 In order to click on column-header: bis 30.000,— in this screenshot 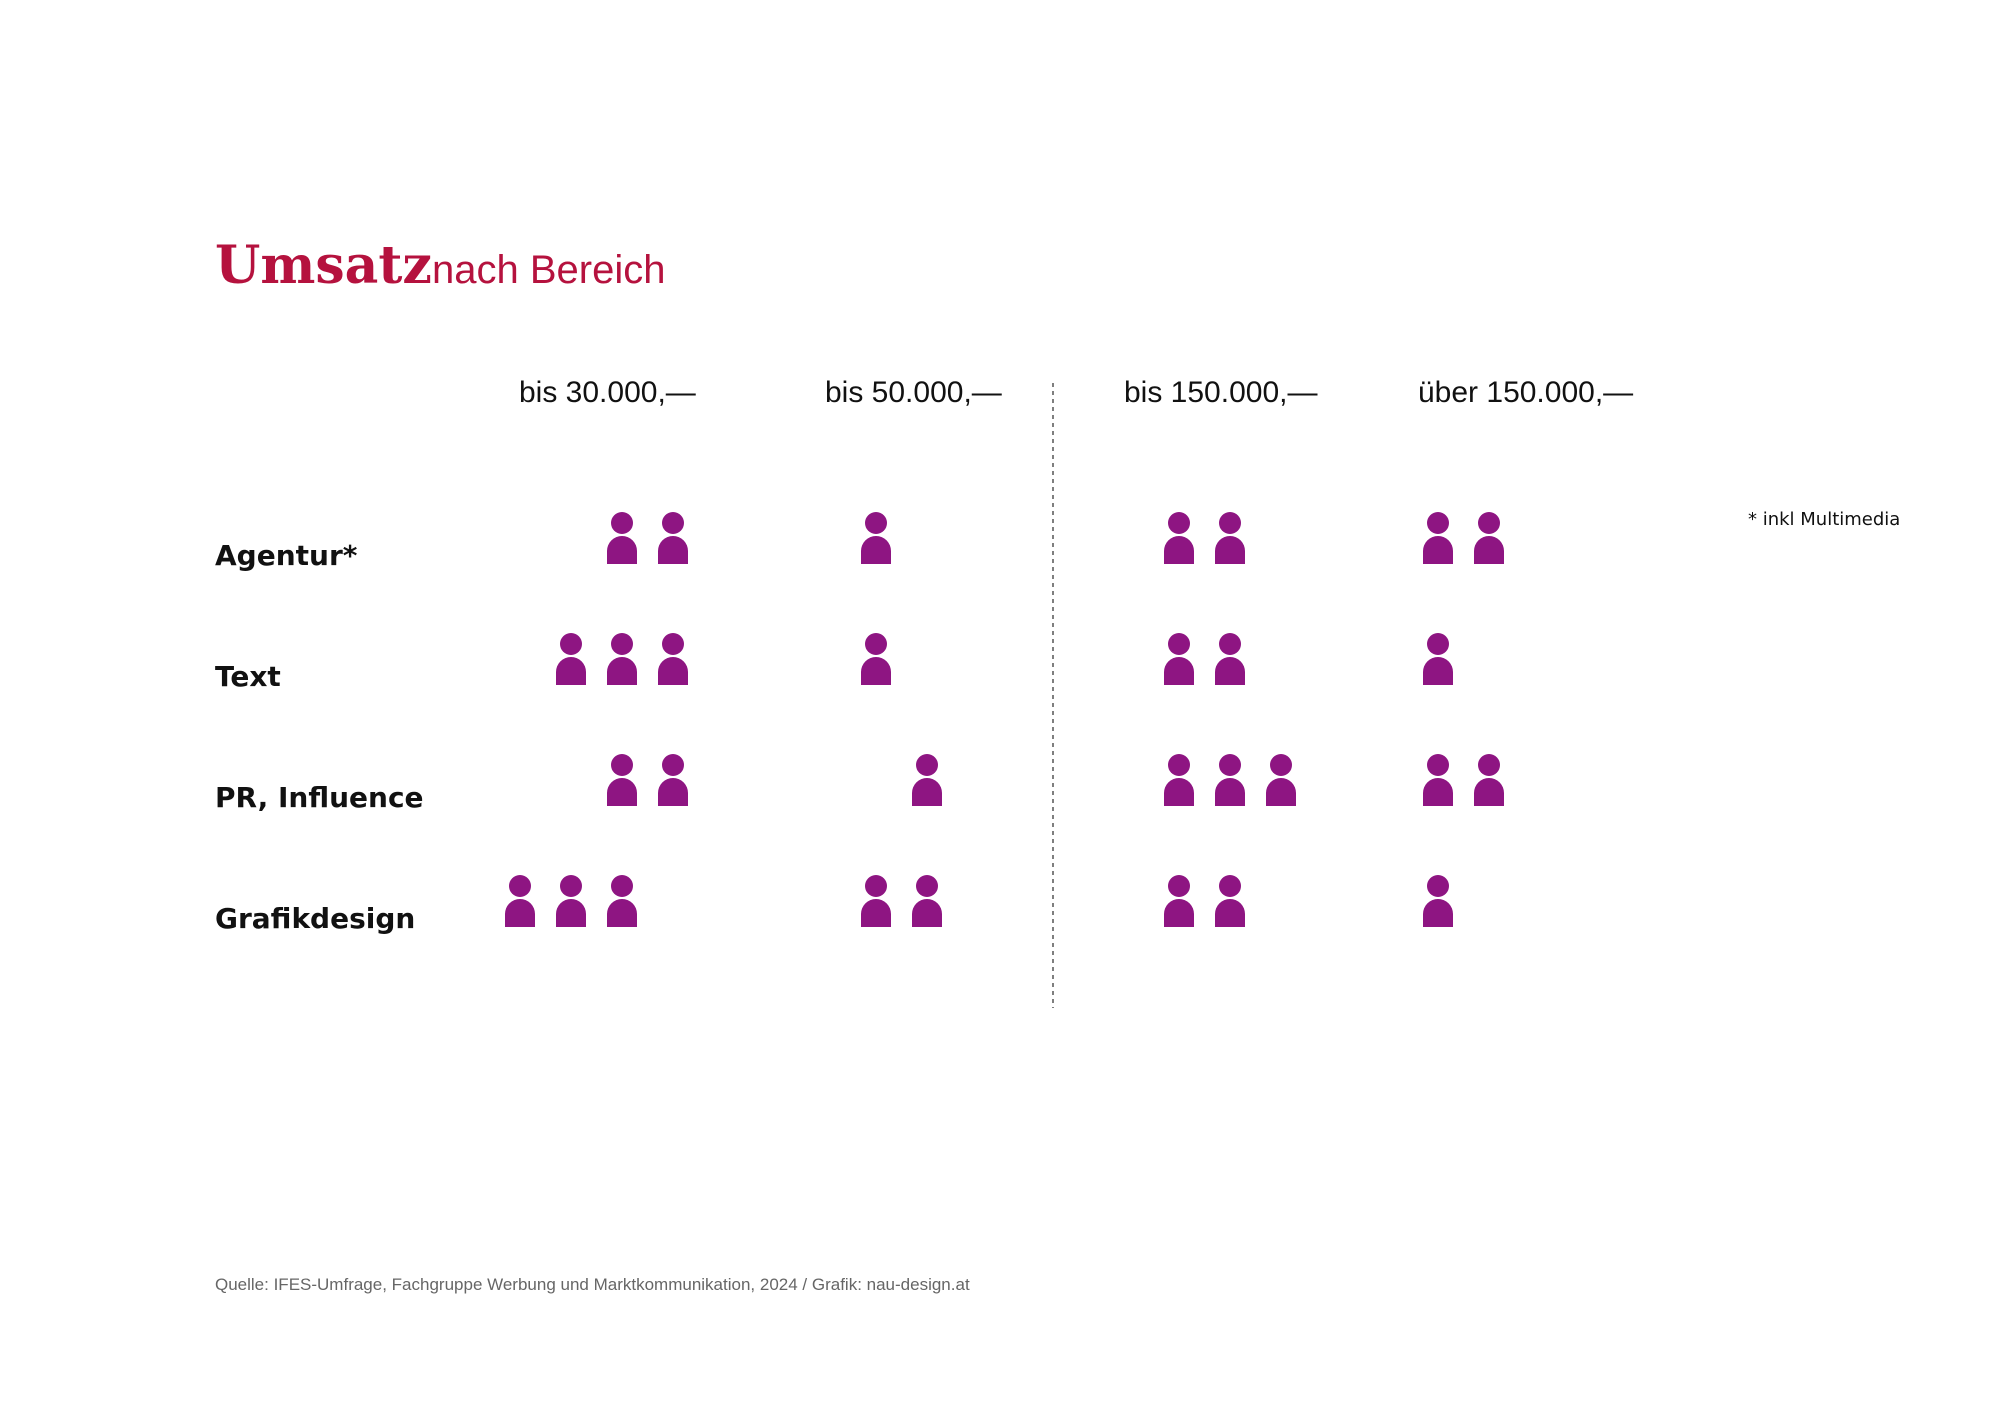, I will do `click(607, 392)`.